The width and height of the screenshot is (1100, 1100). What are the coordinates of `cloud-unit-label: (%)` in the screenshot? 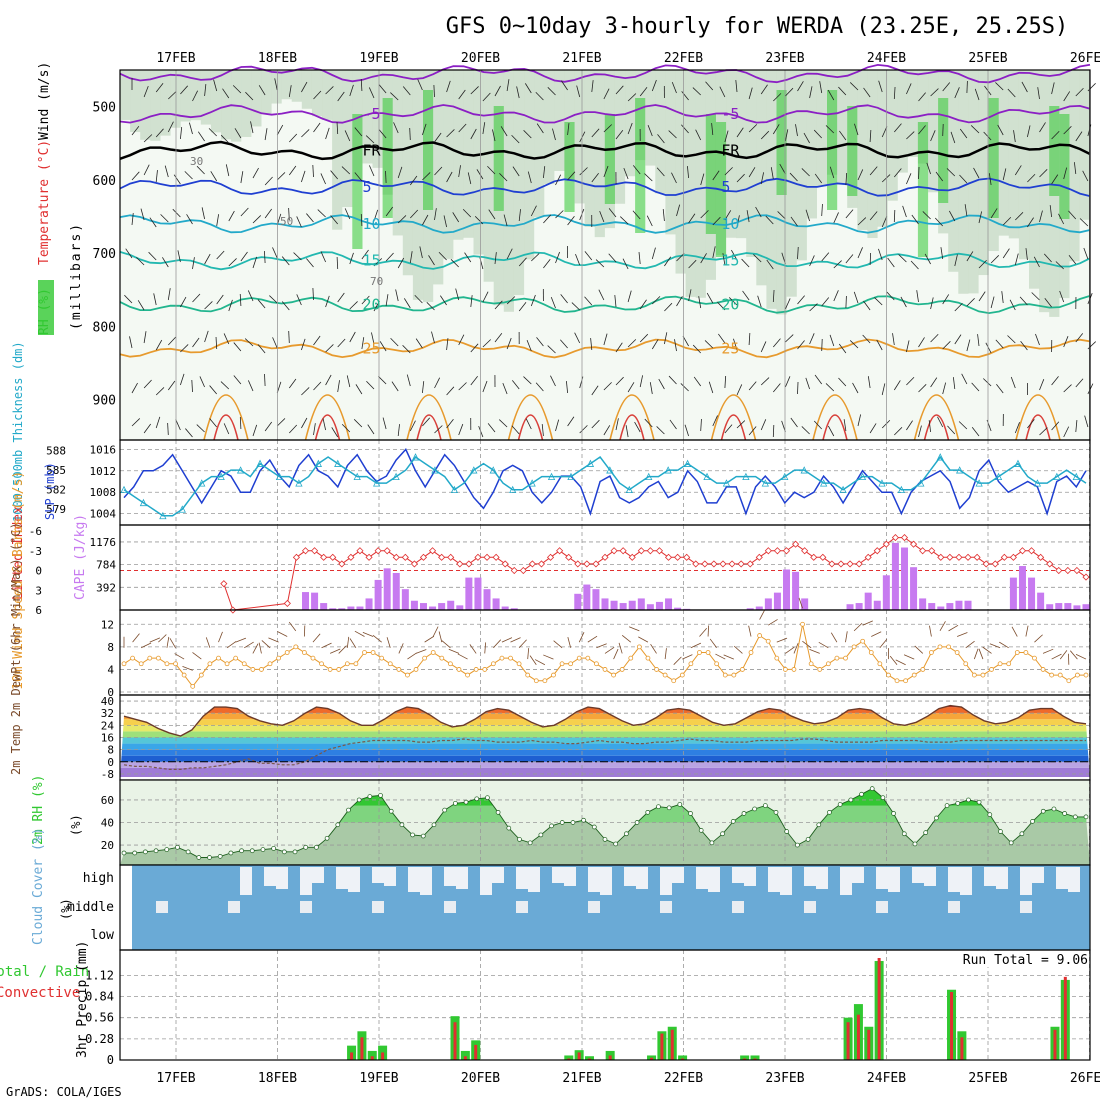 It's located at (66, 909).